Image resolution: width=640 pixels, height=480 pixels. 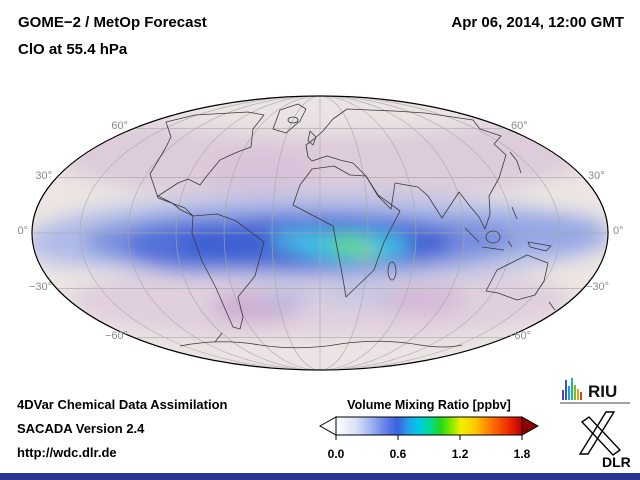 What do you see at coordinates (596, 176) in the screenshot?
I see `lat-label-right-30n: 30°` at bounding box center [596, 176].